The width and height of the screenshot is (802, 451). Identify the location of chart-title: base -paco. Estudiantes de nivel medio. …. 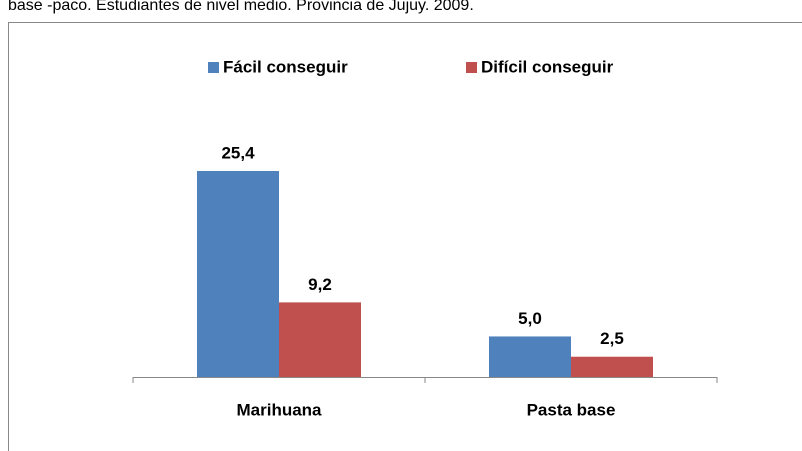
(241, 7).